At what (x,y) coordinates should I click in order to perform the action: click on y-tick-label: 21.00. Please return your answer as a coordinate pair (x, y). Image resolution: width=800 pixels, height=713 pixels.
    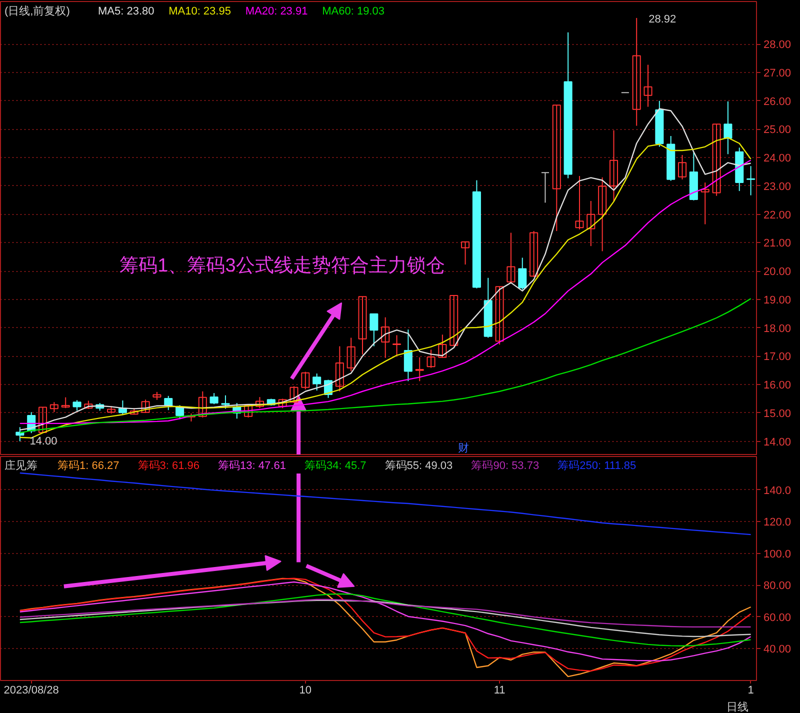
    Looking at the image, I should click on (778, 244).